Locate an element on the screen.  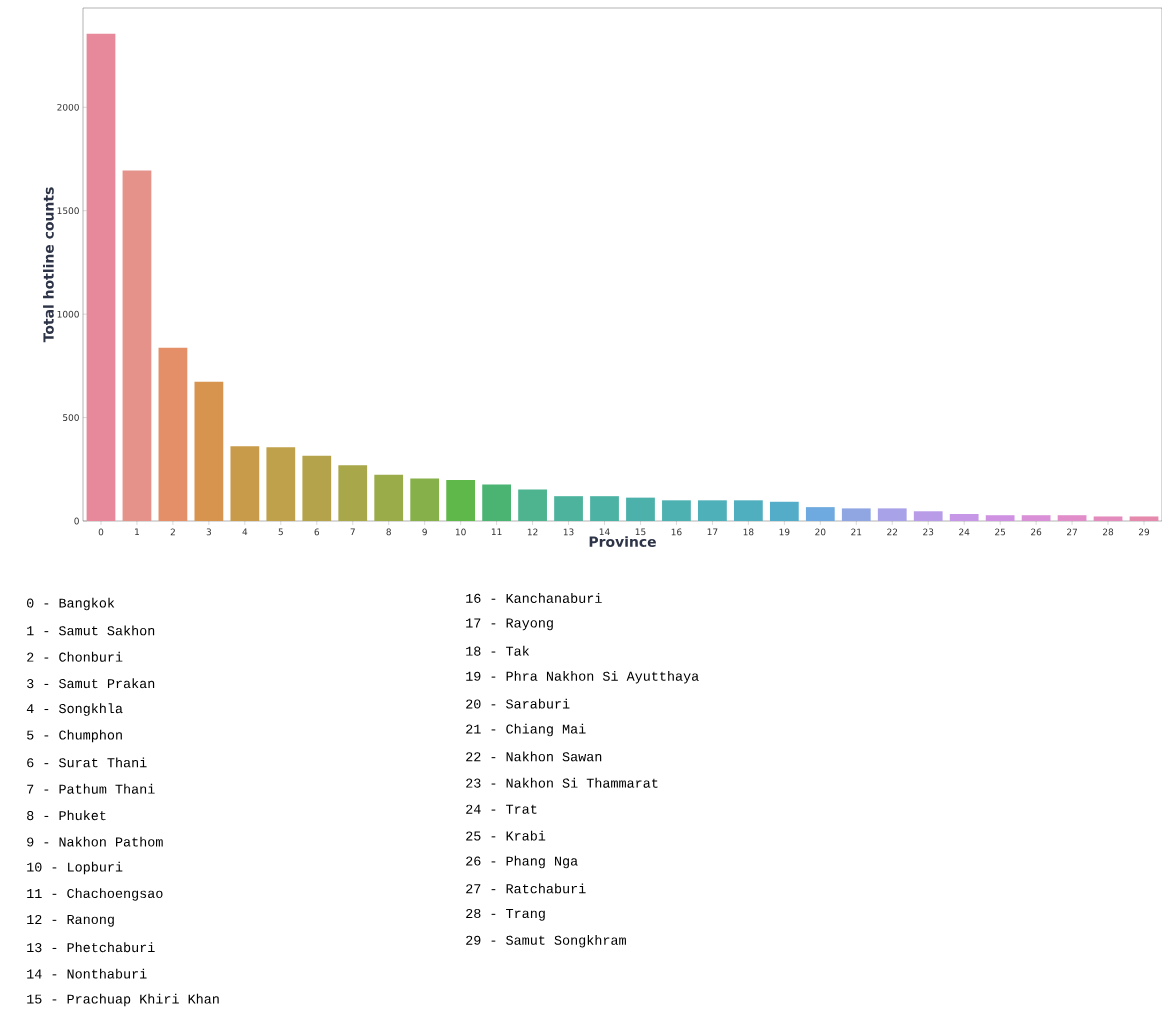
x-tick-label: 23 is located at coordinates (928, 532).